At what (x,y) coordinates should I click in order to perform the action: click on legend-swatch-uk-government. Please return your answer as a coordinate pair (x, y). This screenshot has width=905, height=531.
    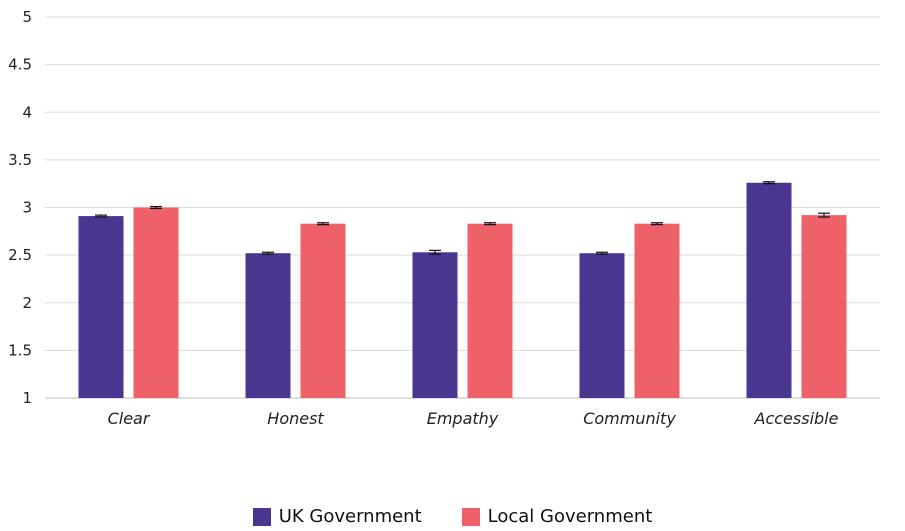
    Looking at the image, I should click on (261, 516).